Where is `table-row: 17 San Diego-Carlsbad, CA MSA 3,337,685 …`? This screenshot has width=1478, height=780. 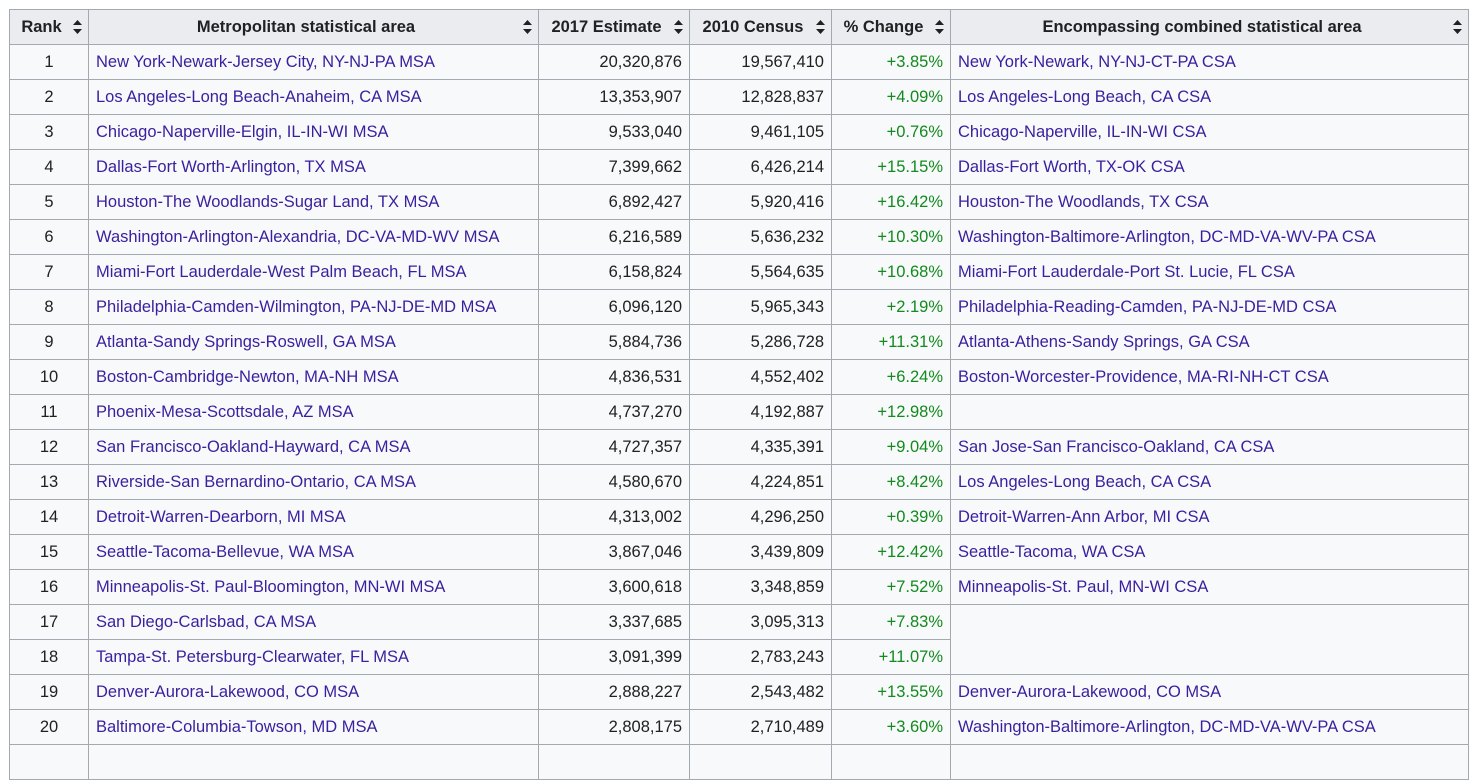 table-row: 17 San Diego-Carlsbad, CA MSA 3,337,685 … is located at coordinates (739, 639).